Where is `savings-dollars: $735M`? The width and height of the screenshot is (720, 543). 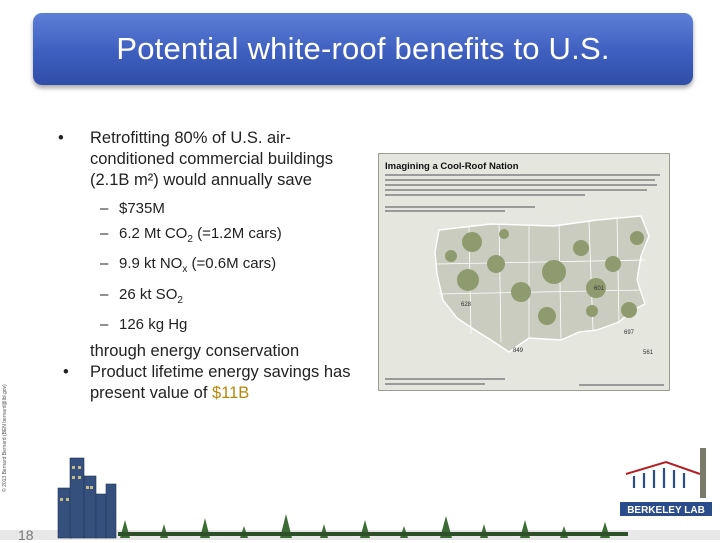 savings-dollars: $735M is located at coordinates (229, 209).